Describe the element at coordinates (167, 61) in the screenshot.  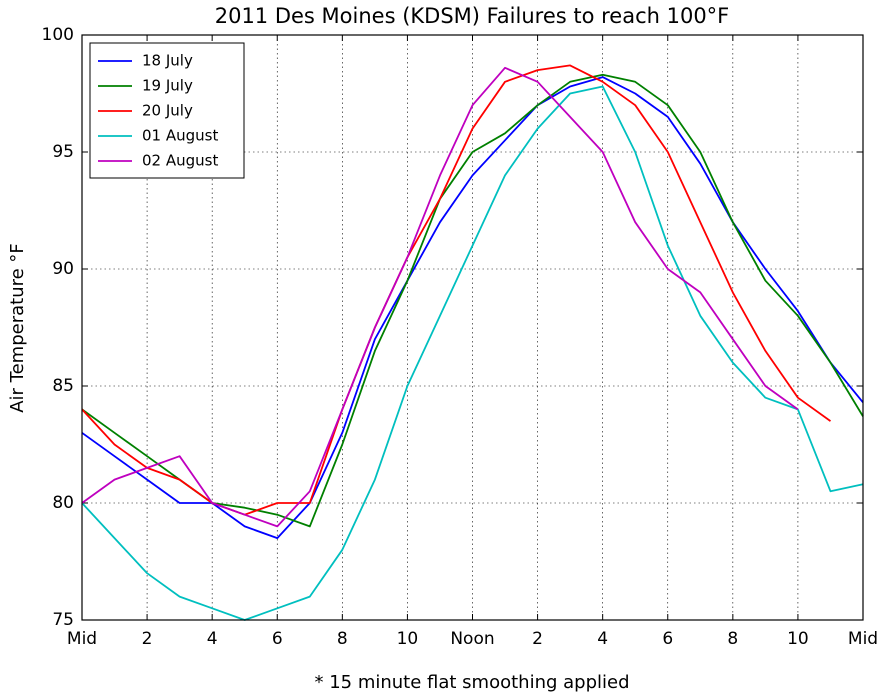
I see `legend-label: 18 July` at that location.